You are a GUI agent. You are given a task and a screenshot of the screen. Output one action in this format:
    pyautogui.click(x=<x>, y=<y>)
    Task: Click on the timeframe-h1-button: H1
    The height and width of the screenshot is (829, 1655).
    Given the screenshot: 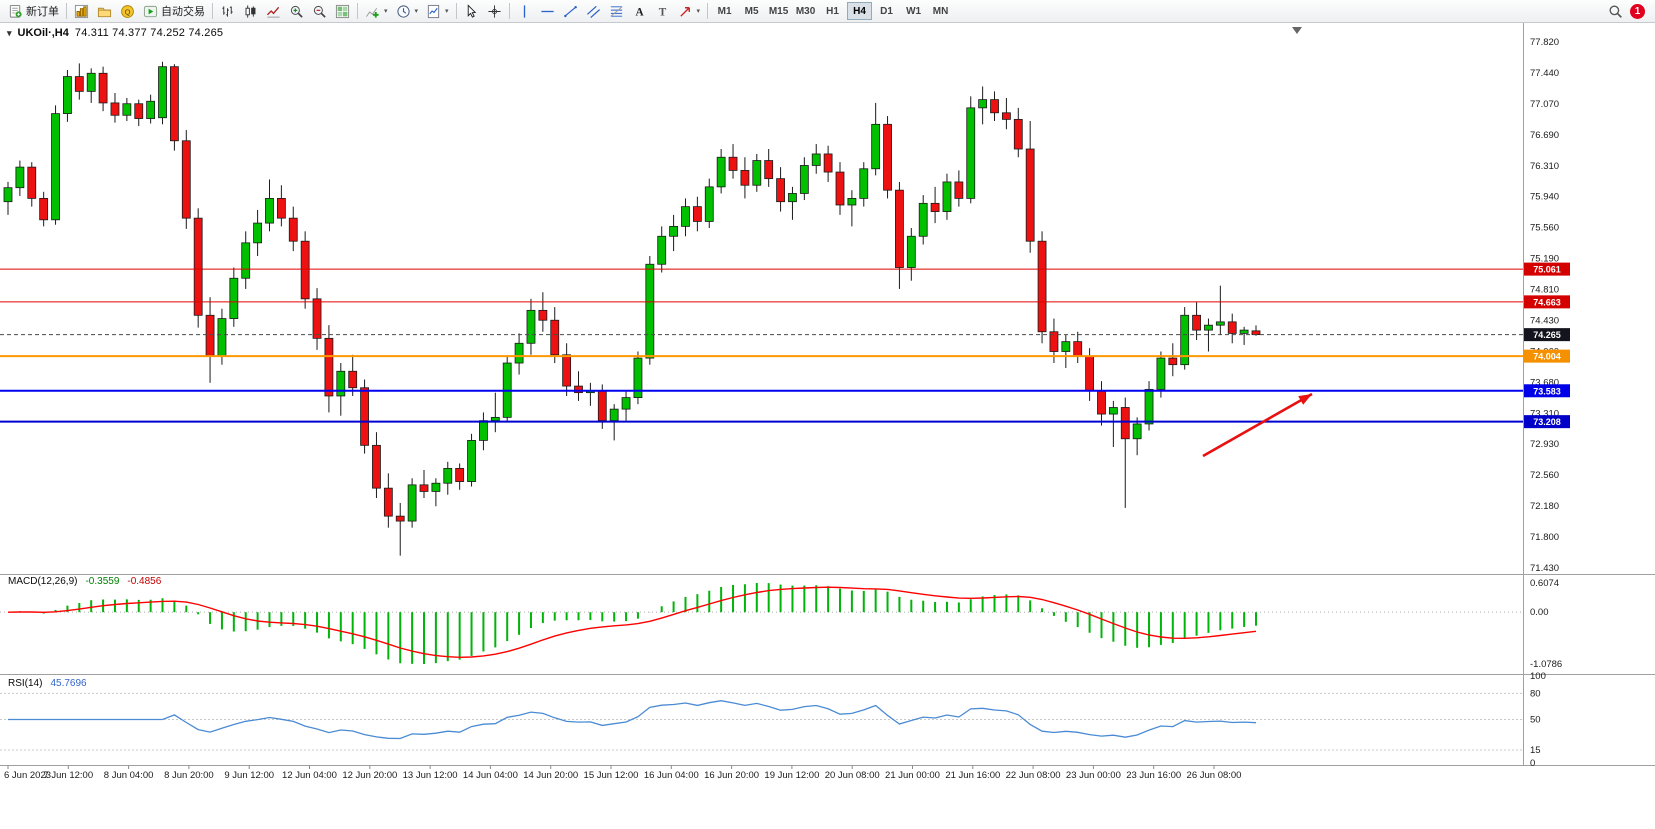 What is the action you would take?
    pyautogui.click(x=832, y=11)
    